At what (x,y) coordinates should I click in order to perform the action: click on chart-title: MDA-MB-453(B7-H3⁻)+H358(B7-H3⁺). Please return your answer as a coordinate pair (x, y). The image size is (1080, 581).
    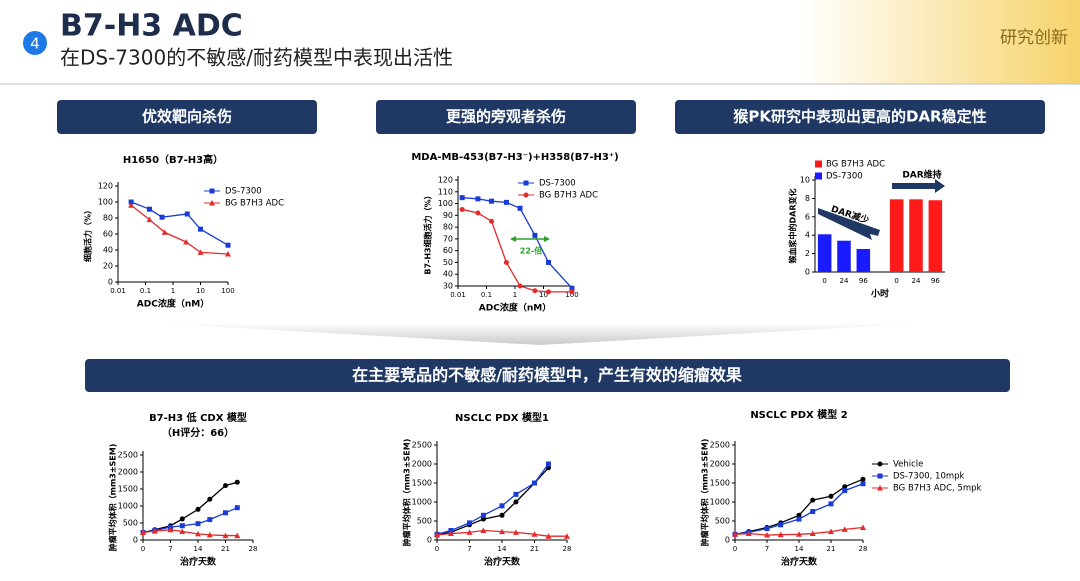
    Looking at the image, I should click on (514, 157).